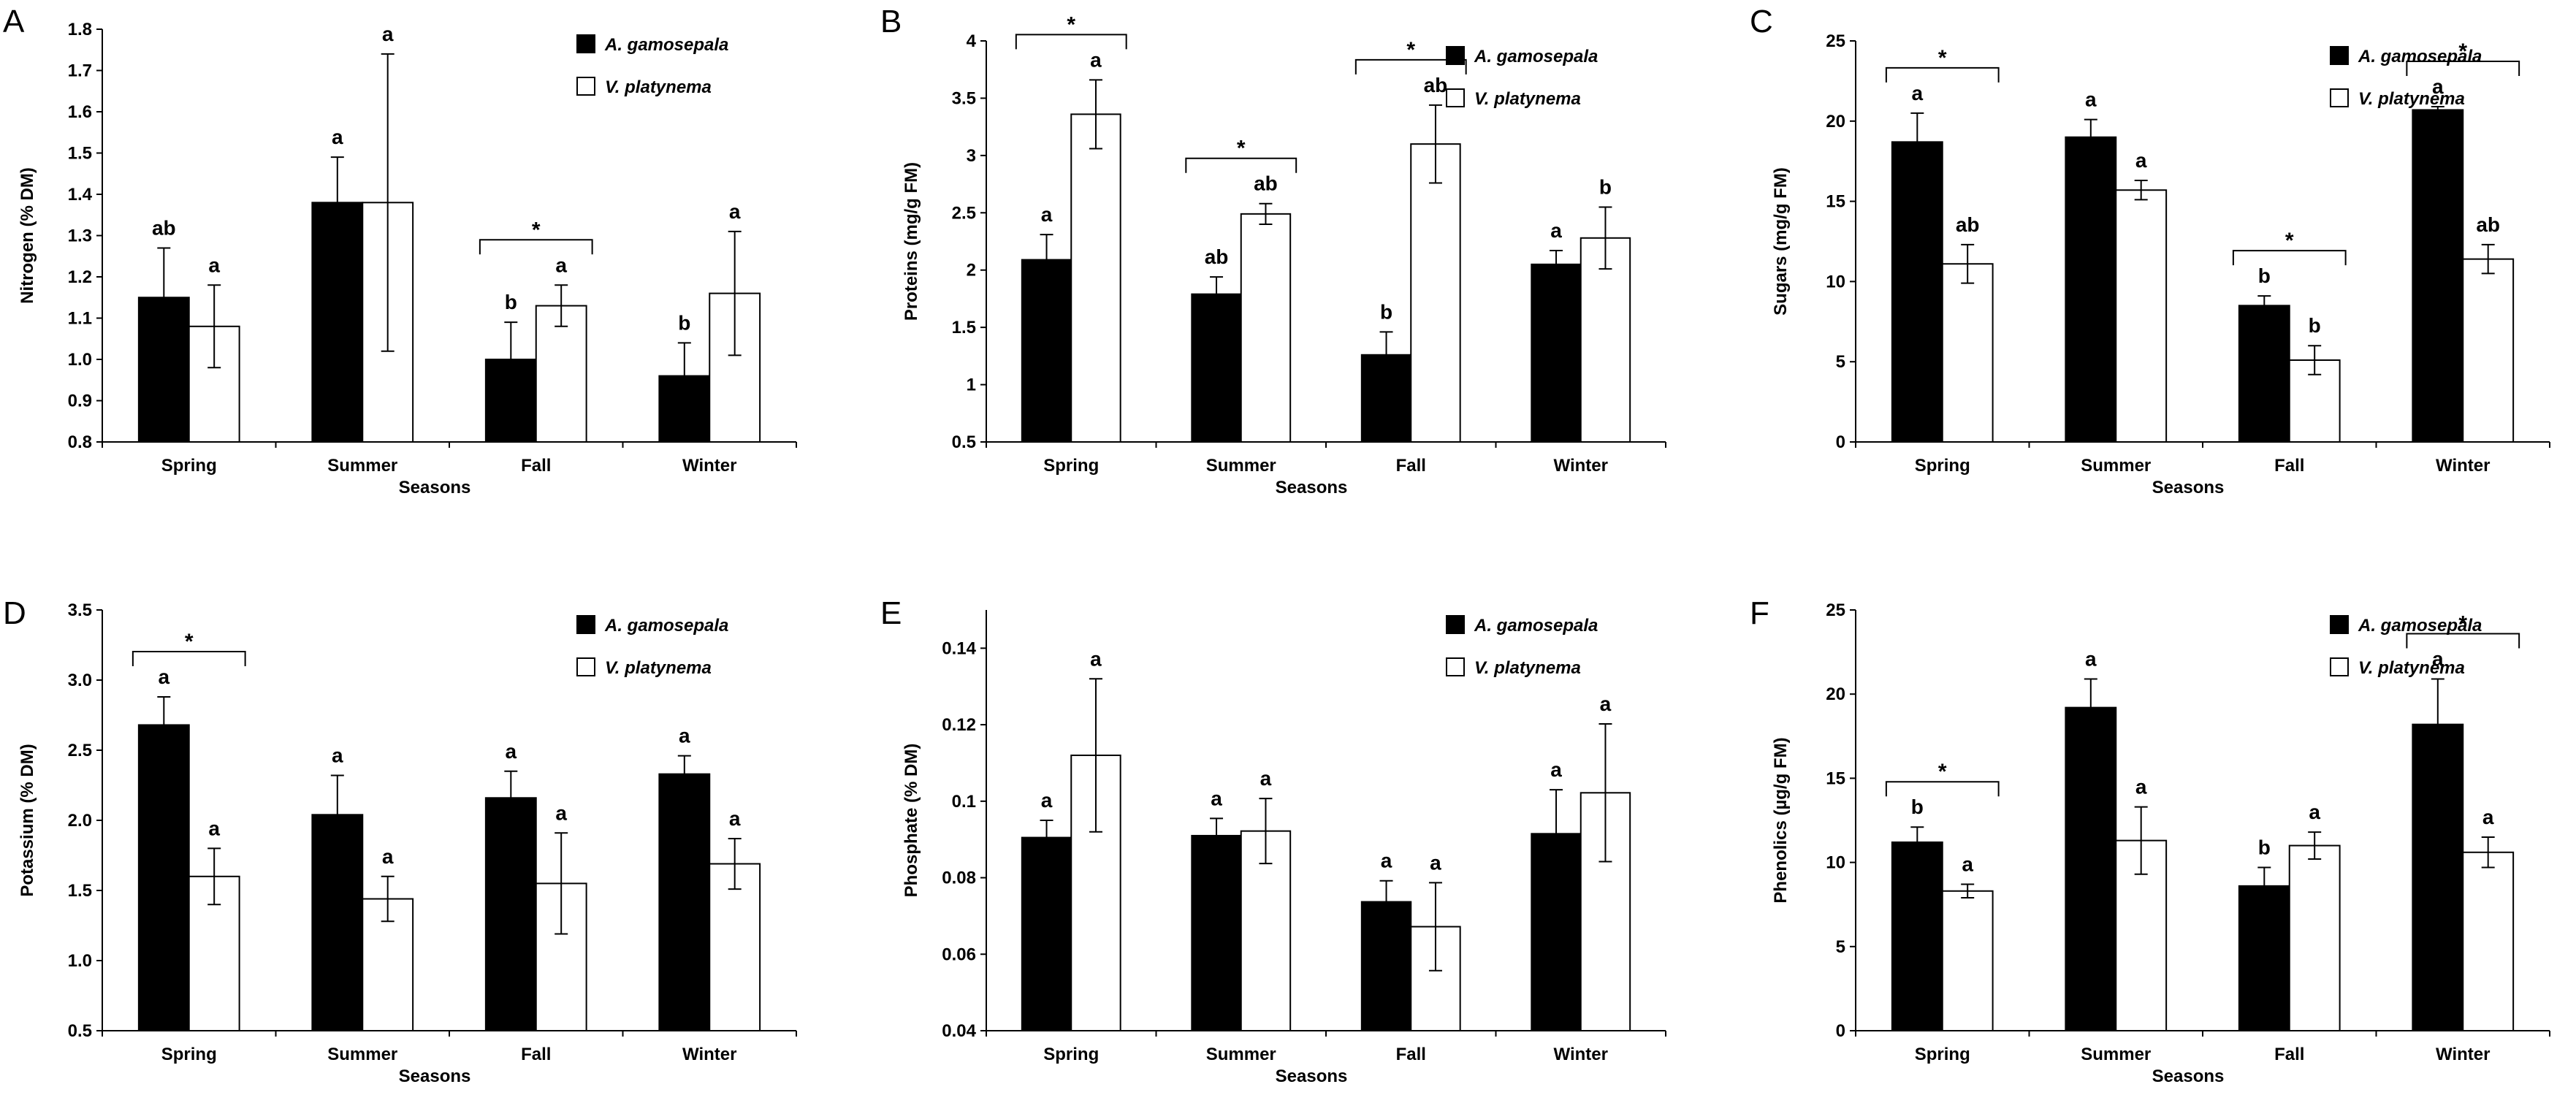  Describe the element at coordinates (2489, 350) in the screenshot. I see `bar-v-platynema-winter` at that location.